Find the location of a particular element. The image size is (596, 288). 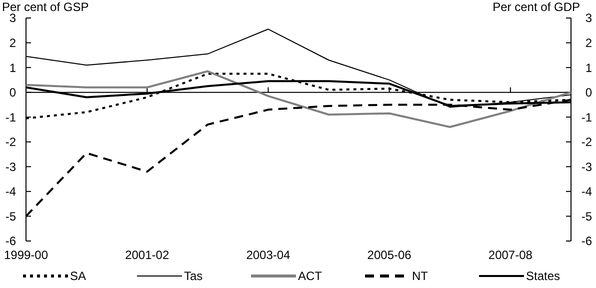

legend-label: Tas is located at coordinates (193, 276).